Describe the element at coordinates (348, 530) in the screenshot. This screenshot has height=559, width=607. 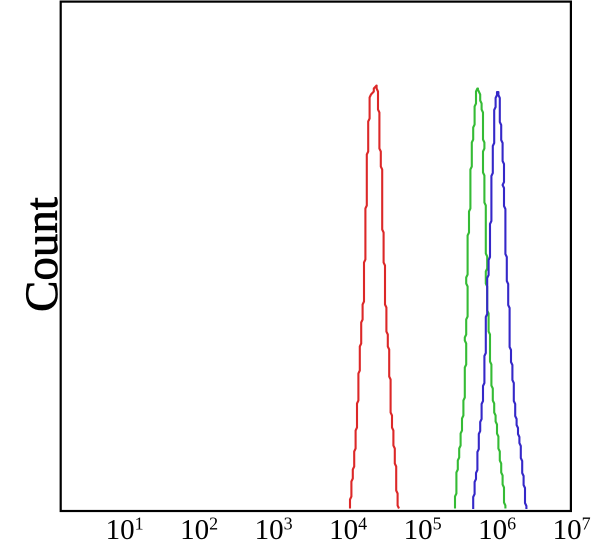
I see `svg-text: 10⁴` at that location.